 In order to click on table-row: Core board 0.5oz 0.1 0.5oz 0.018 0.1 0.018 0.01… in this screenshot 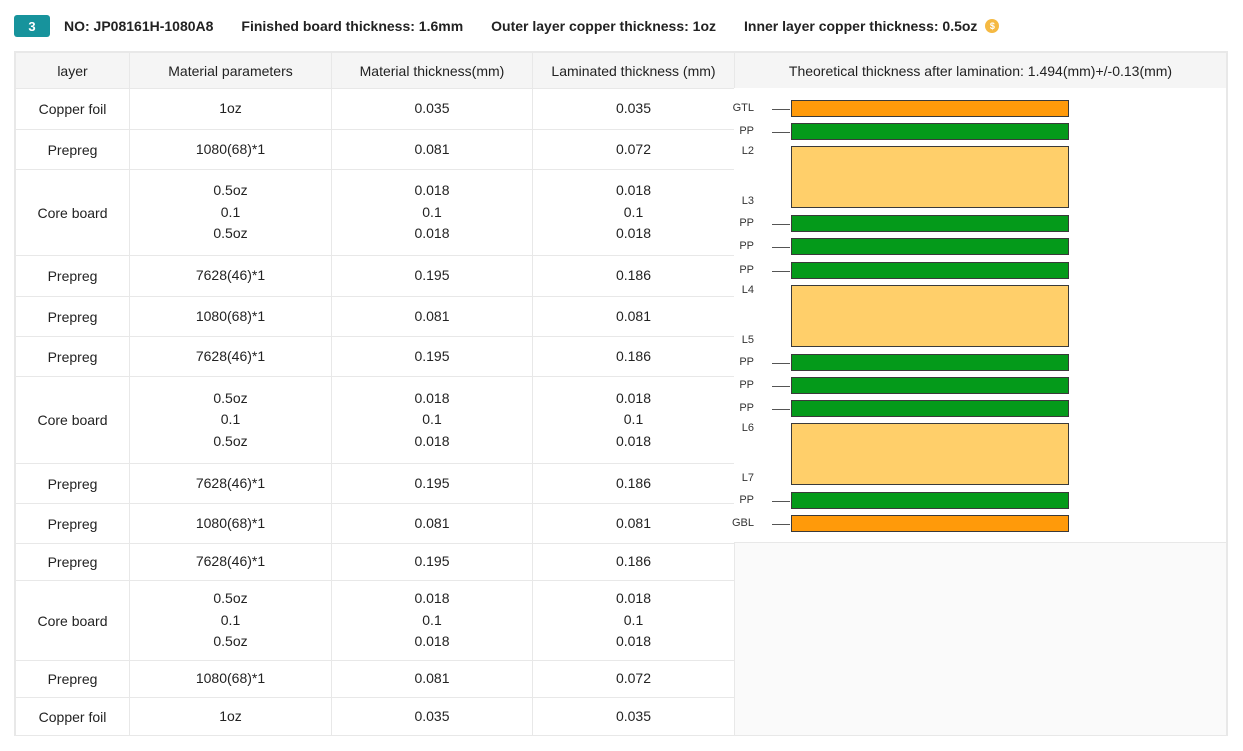, I will do `click(621, 420)`.